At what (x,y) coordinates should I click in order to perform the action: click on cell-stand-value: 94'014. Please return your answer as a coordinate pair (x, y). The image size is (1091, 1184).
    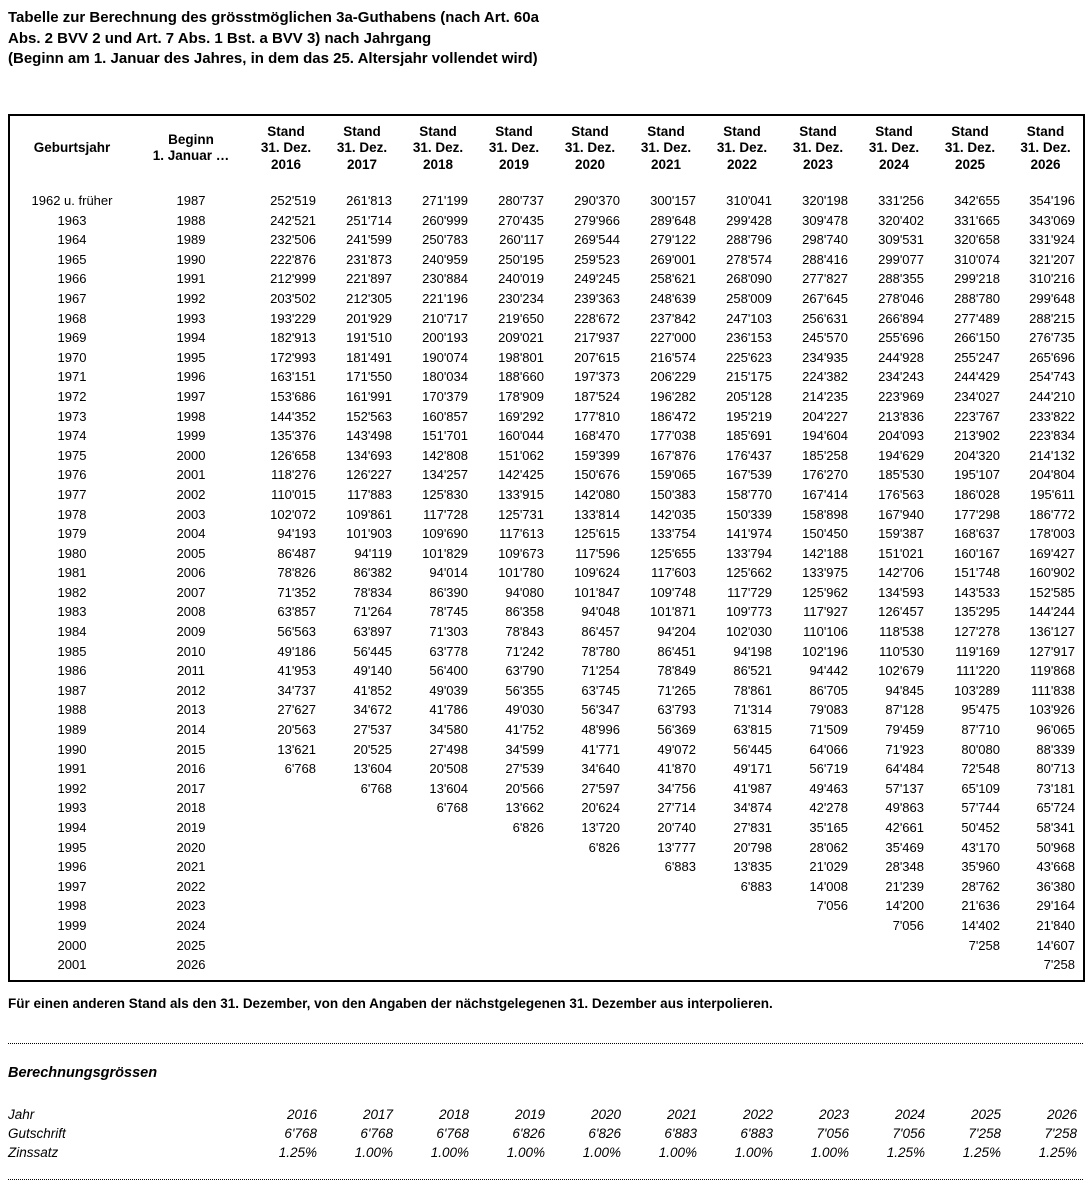
    Looking at the image, I should click on (448, 573).